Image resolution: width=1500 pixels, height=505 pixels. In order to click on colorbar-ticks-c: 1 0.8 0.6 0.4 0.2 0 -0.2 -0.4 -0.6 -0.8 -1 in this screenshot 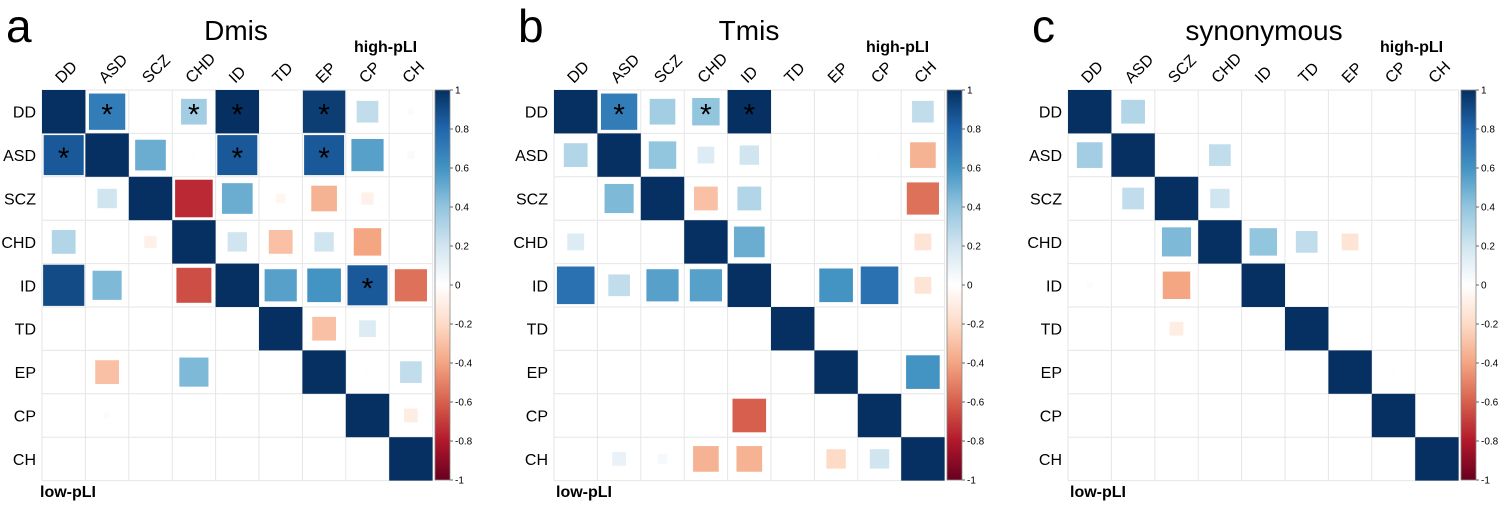, I will do `click(1479, 286)`.